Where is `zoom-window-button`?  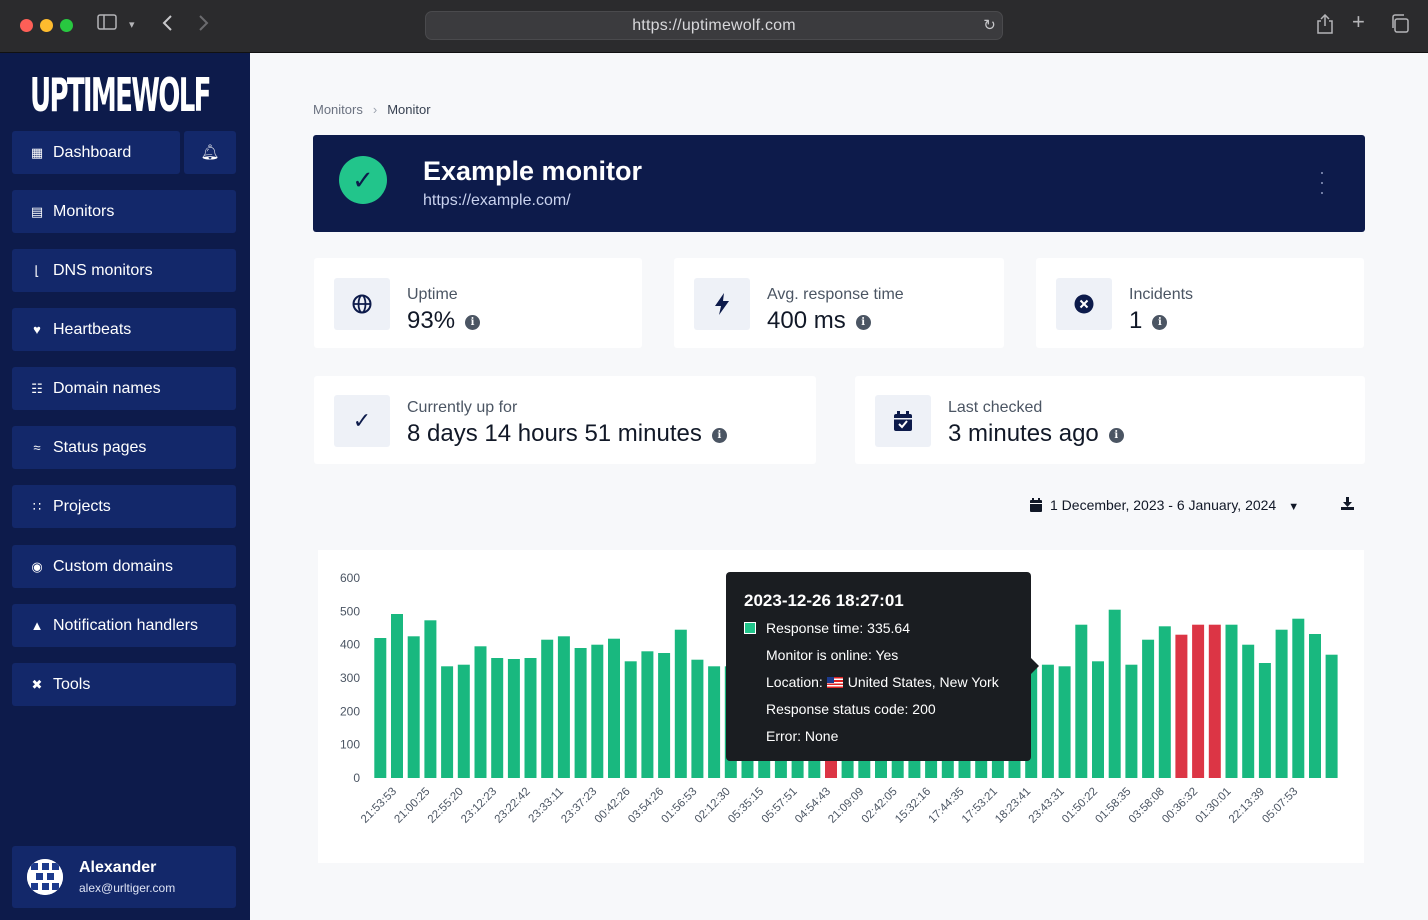 zoom-window-button is located at coordinates (66, 25).